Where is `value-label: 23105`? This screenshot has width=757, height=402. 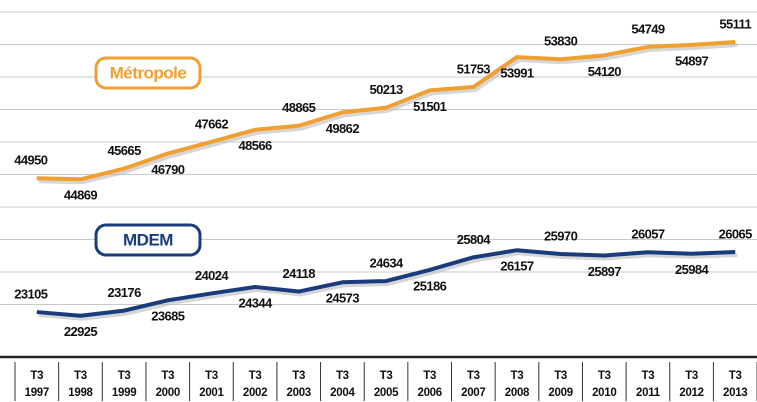 value-label: 23105 is located at coordinates (31, 293).